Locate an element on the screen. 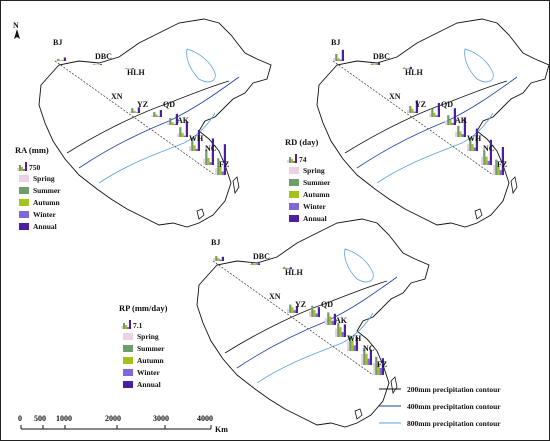  station-label: XN is located at coordinates (117, 96).